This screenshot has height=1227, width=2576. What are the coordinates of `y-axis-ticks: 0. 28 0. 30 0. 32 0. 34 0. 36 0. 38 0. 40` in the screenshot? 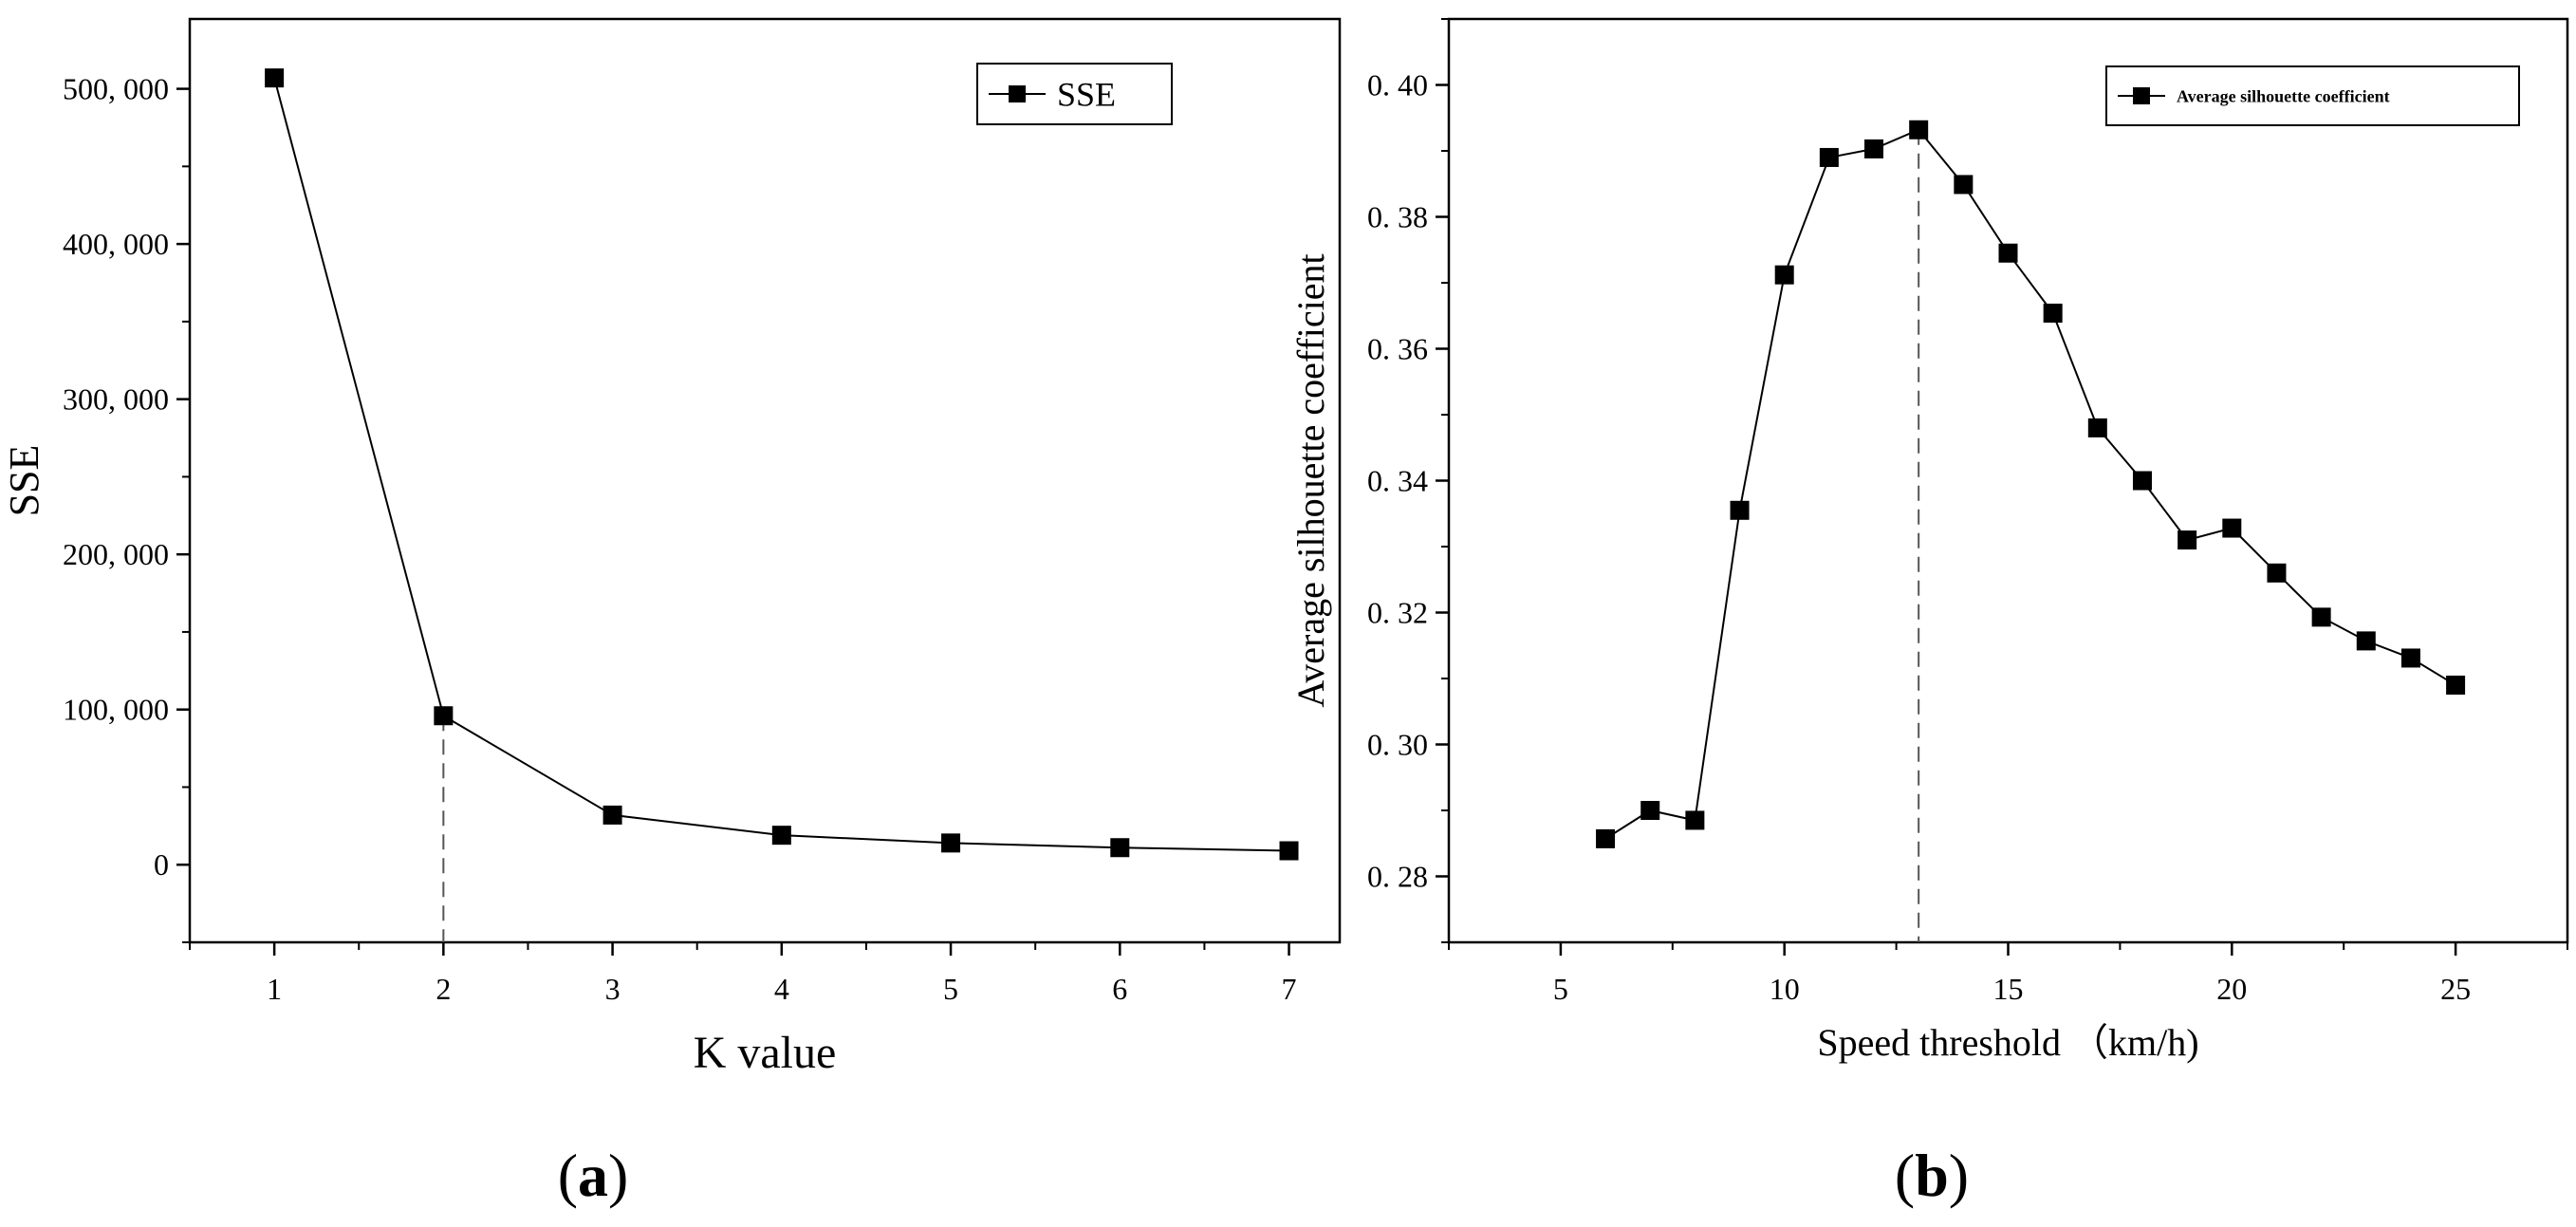 It's located at (1408, 480).